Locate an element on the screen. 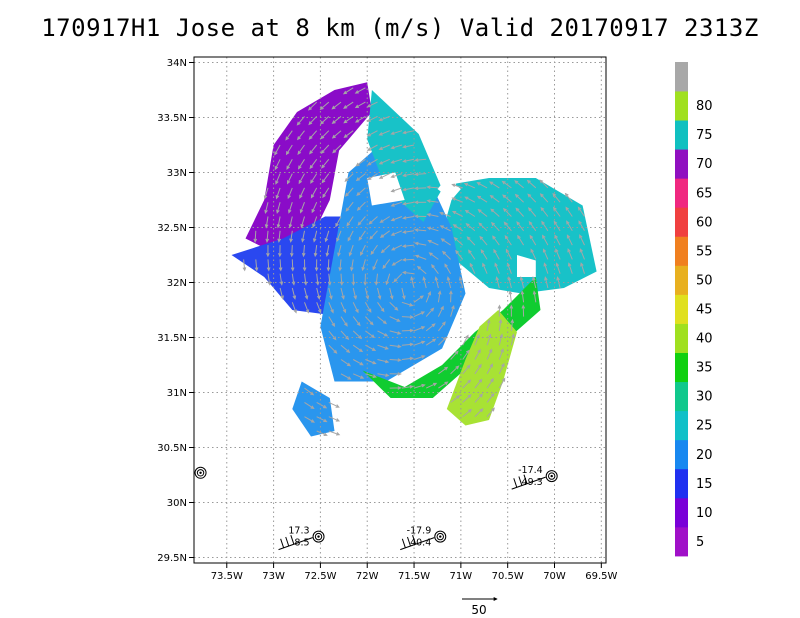 This screenshot has height=618, width=800. colorbar-label: 5 is located at coordinates (700, 542).